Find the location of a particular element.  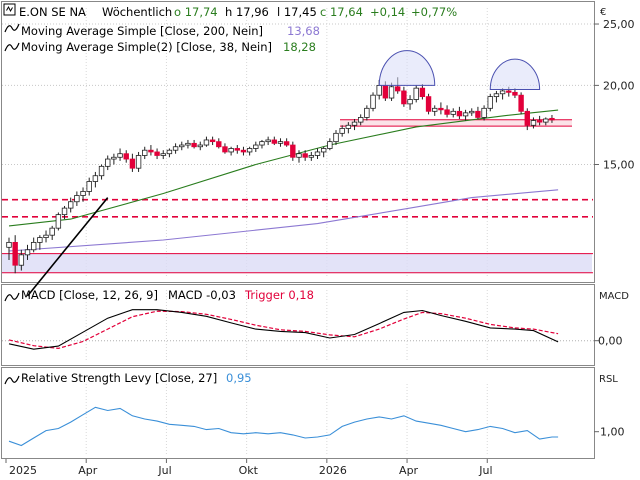

ma200-label: Moving Average Simple [Close, 200, Nein] is located at coordinates (142, 31).